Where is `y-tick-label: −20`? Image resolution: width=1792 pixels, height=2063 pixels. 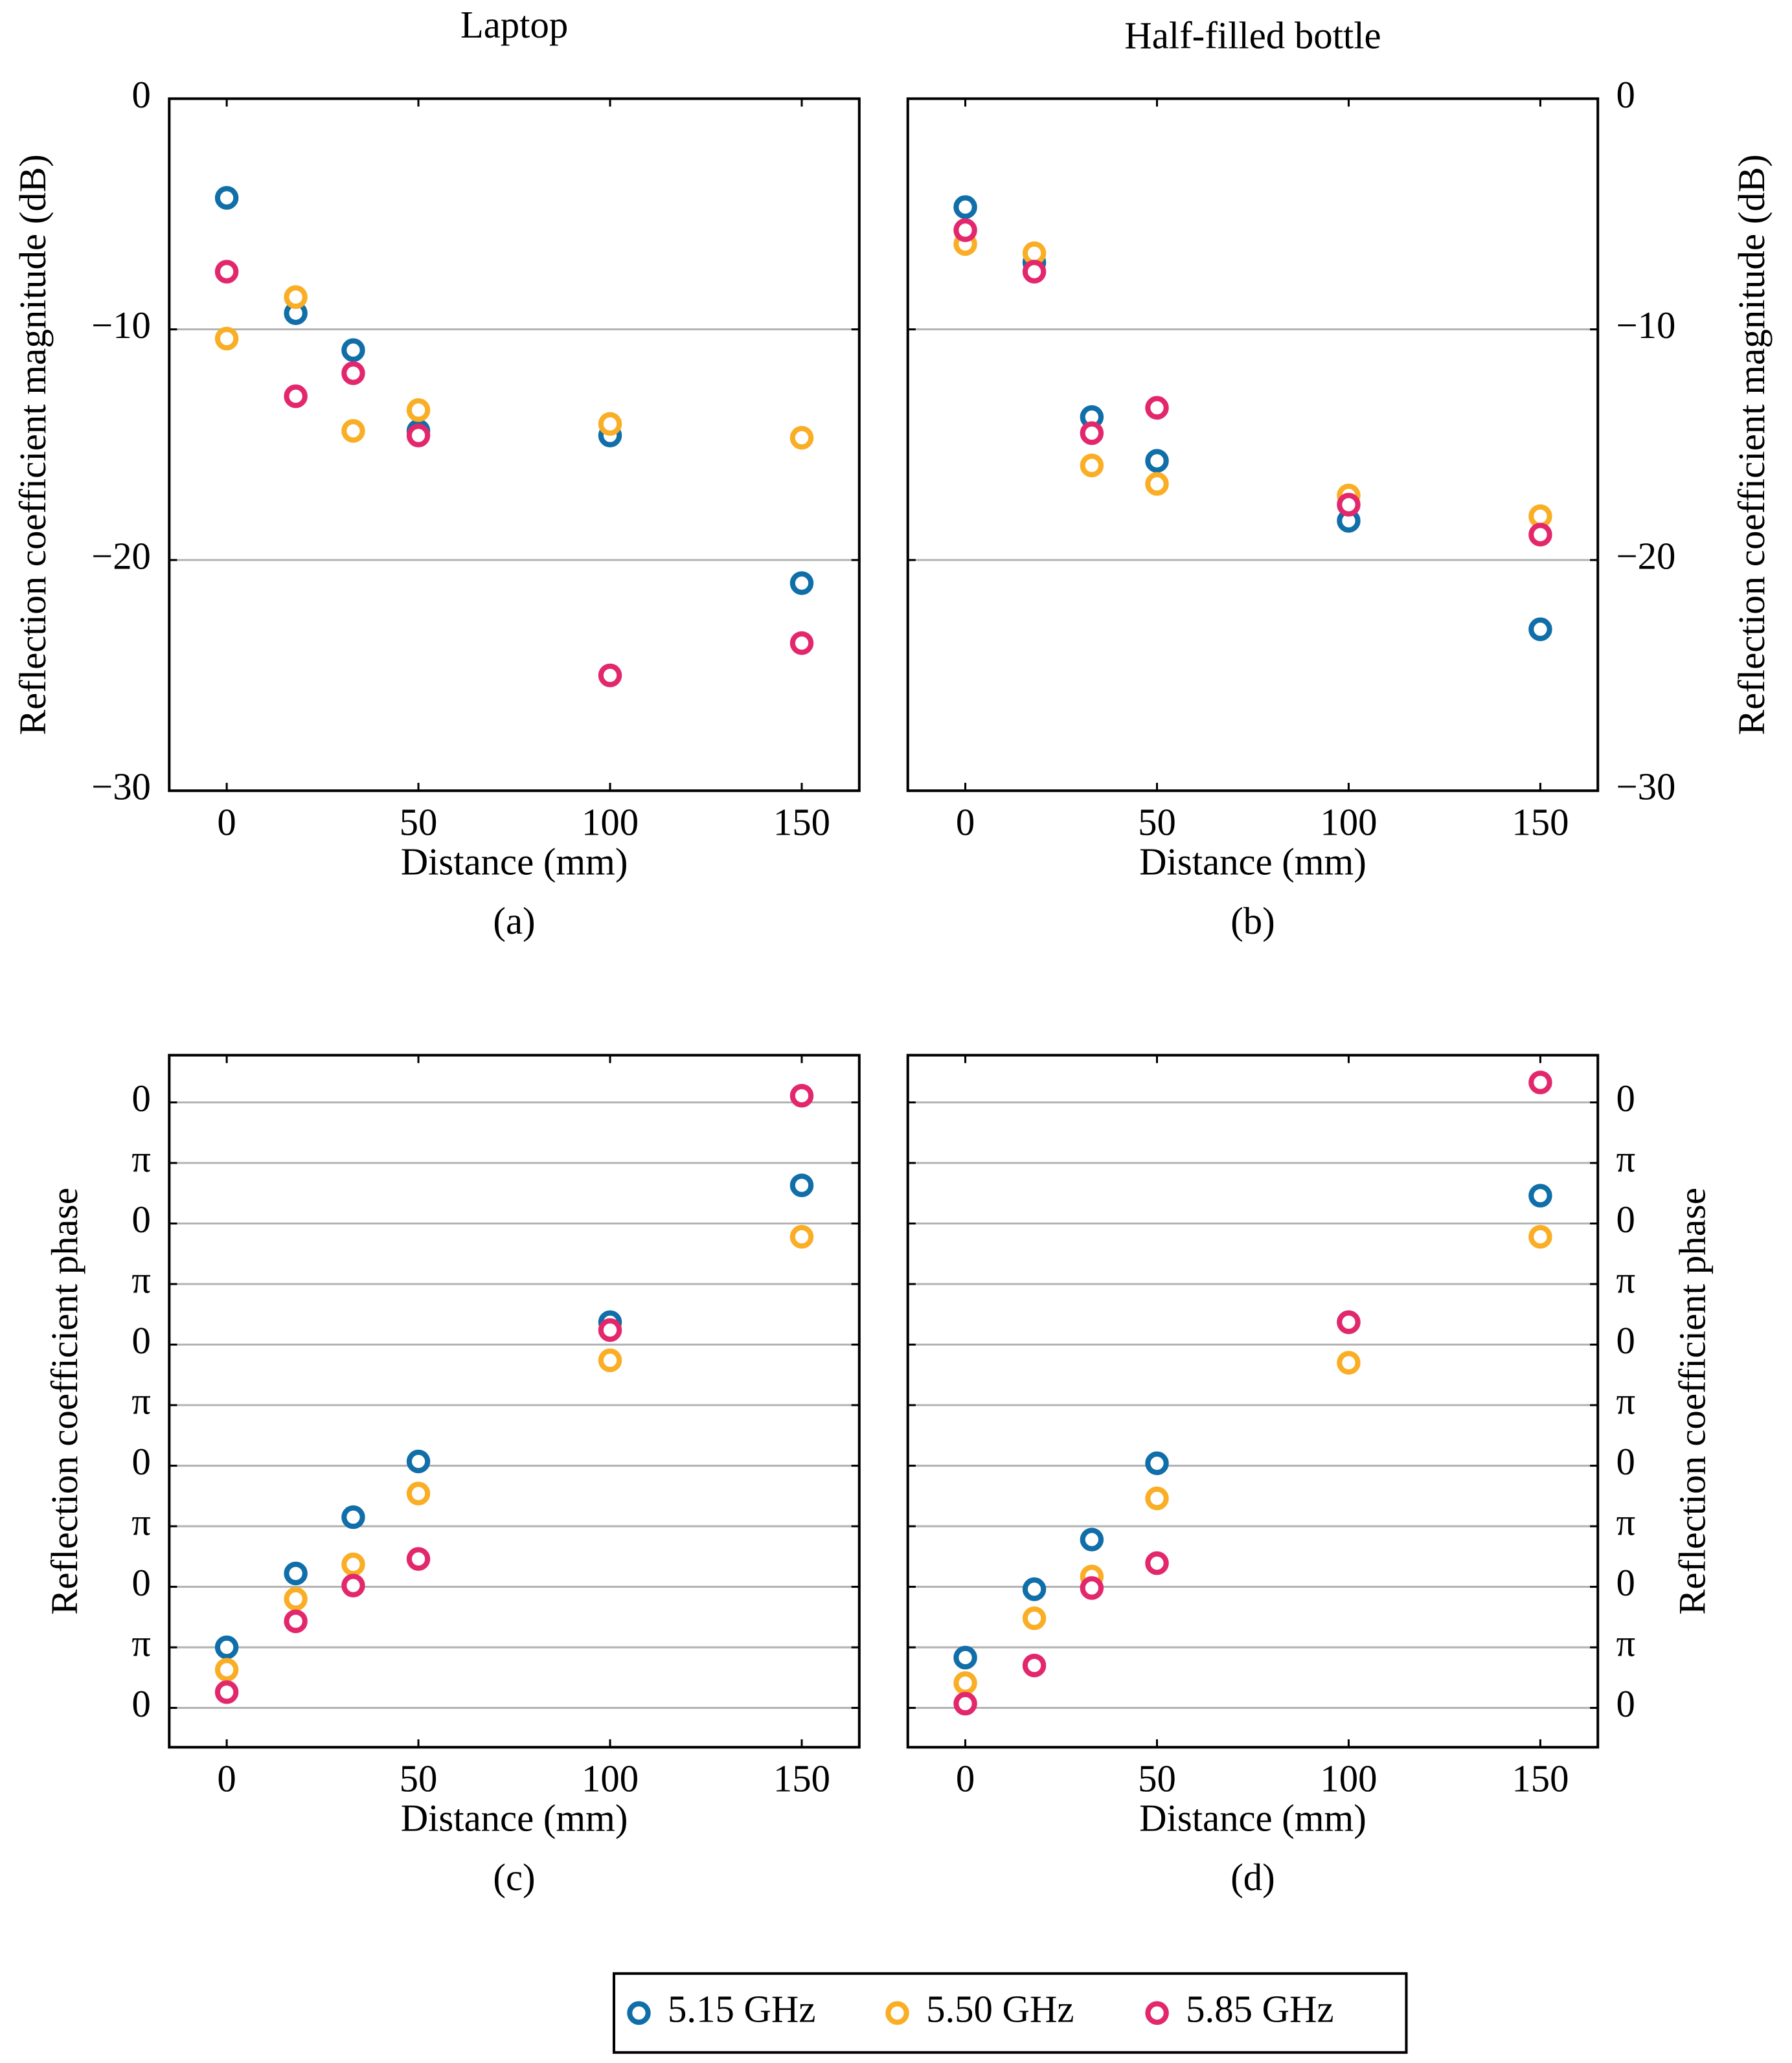 y-tick-label: −20 is located at coordinates (121, 556).